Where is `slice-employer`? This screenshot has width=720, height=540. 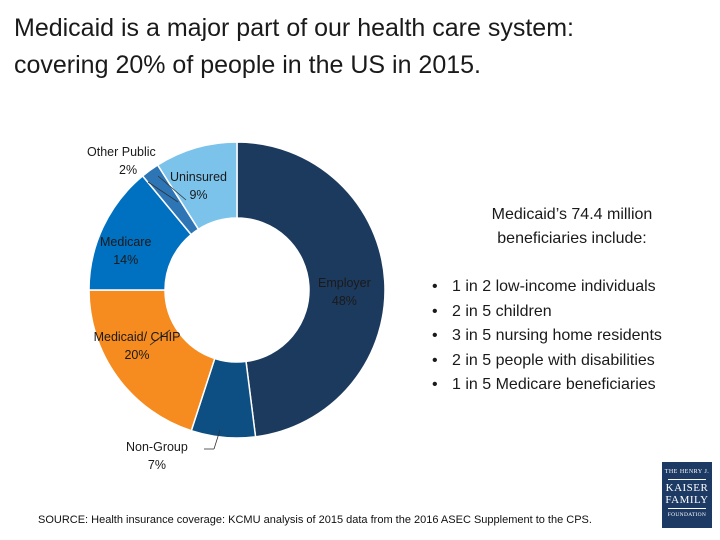 slice-employer is located at coordinates (311, 289).